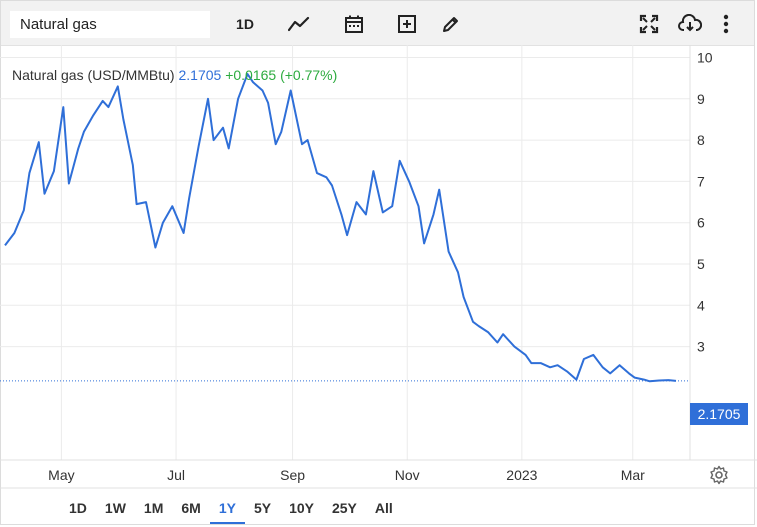  What do you see at coordinates (377, 23) in the screenshot?
I see `toolbar: 1D` at bounding box center [377, 23].